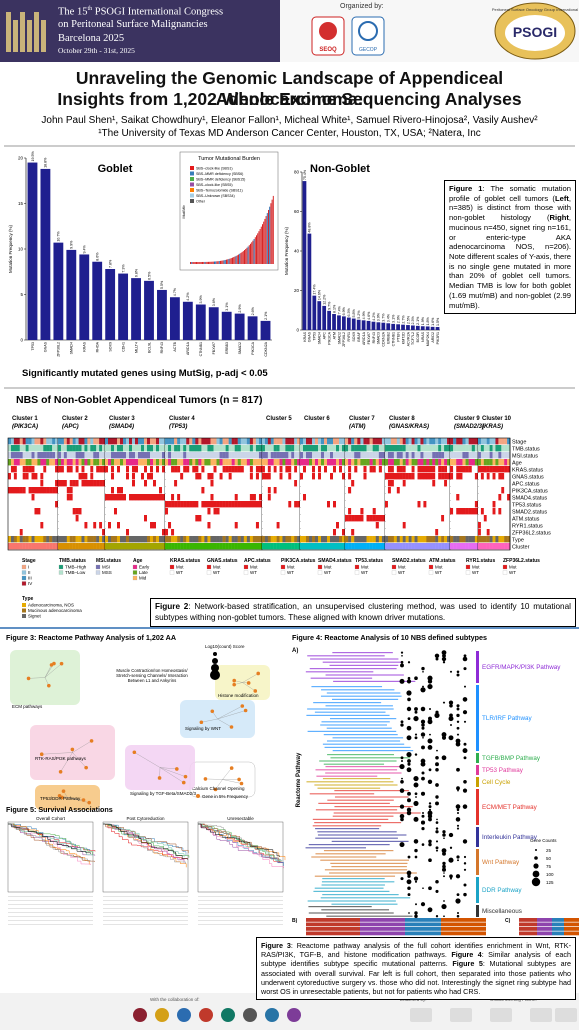 Image resolution: width=579 pixels, height=1030 pixels. What do you see at coordinates (333, 929) in the screenshot?
I see `stacked-segment` at bounding box center [333, 929].